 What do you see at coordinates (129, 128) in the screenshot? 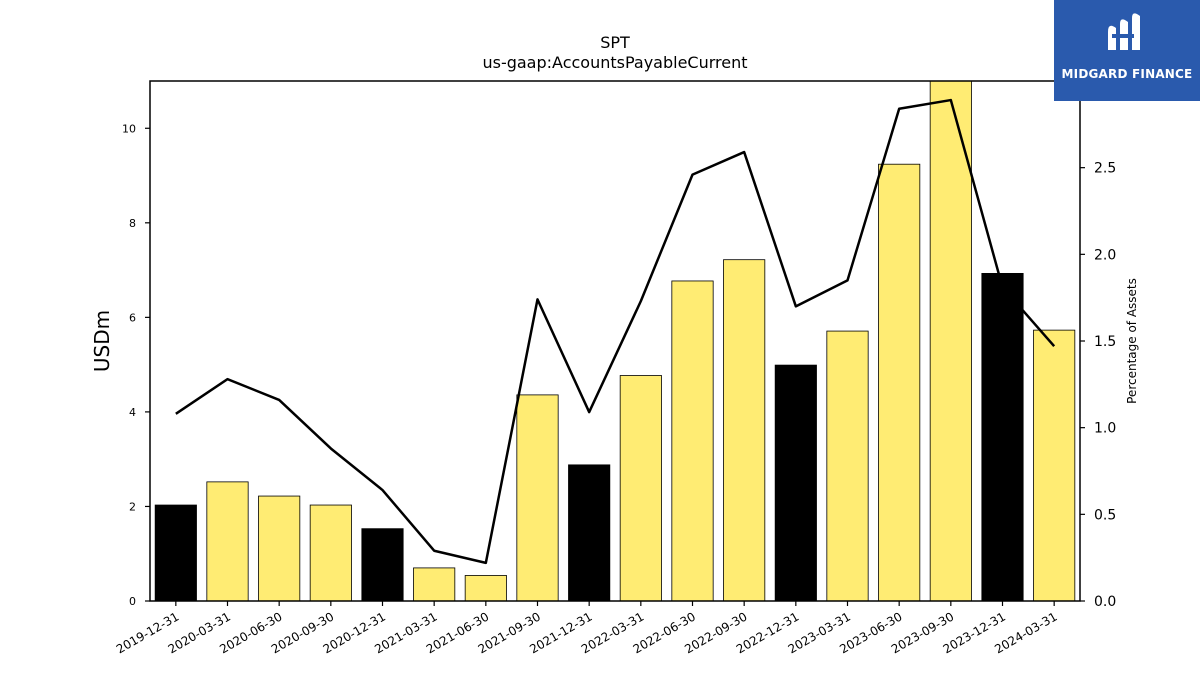
I see `y-tick-label: 10` at bounding box center [129, 128].